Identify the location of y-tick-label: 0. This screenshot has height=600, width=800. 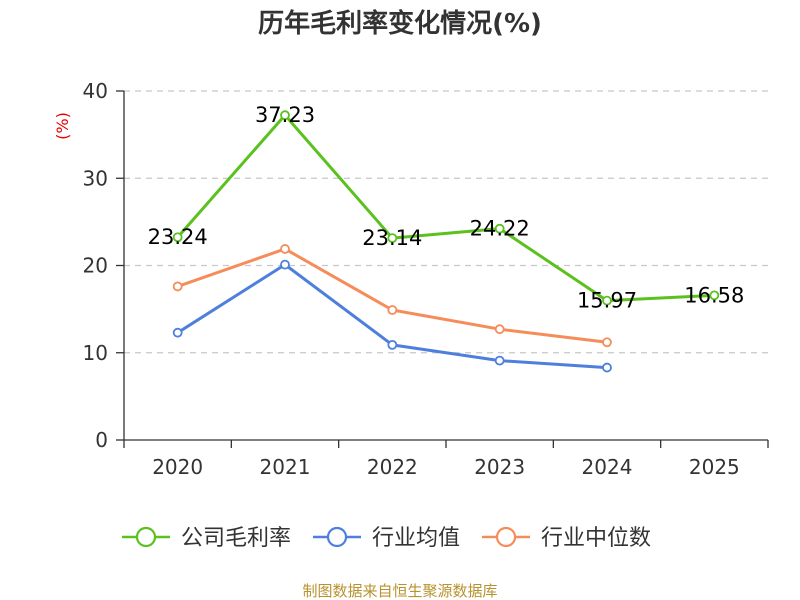
(101, 440).